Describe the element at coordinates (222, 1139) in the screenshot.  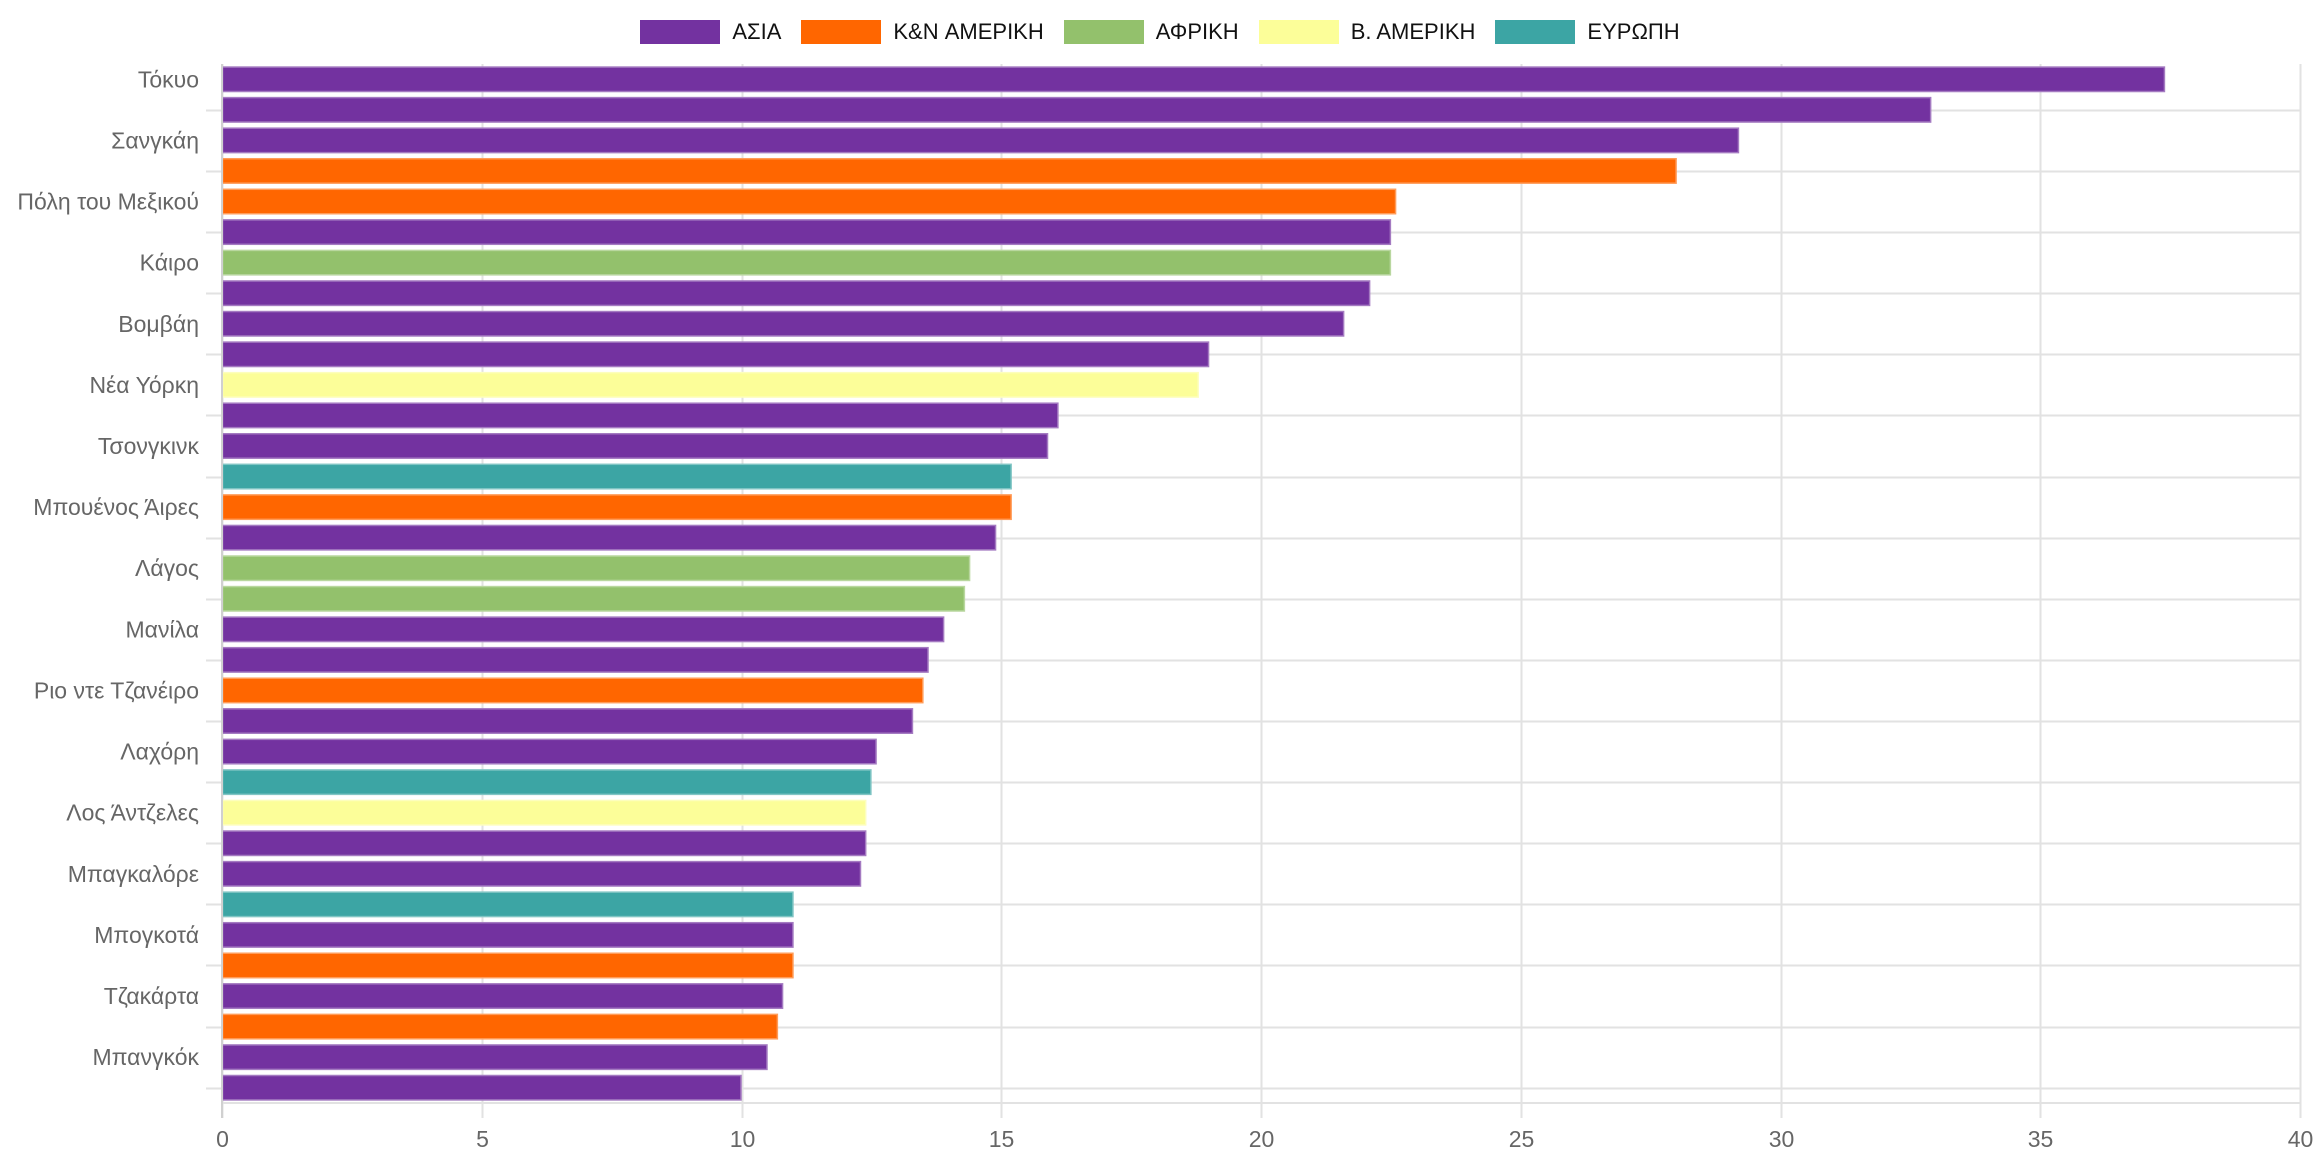
I see `x-tick-label: 0` at that location.